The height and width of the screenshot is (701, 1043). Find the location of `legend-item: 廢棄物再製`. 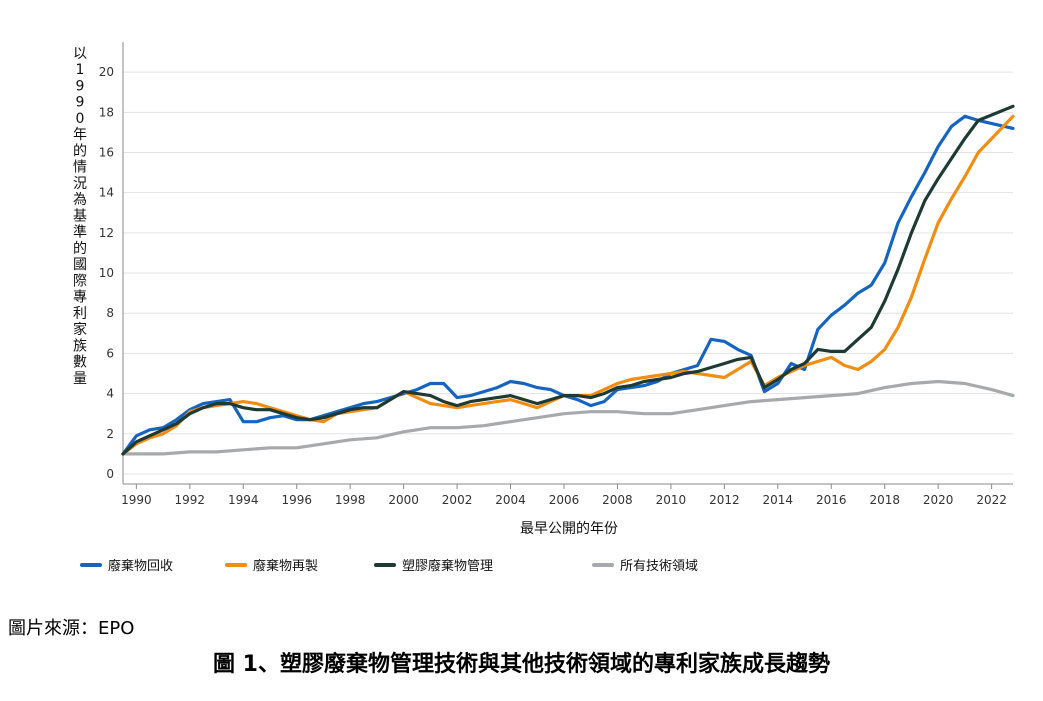

legend-item: 廢棄物再製 is located at coordinates (271, 566).